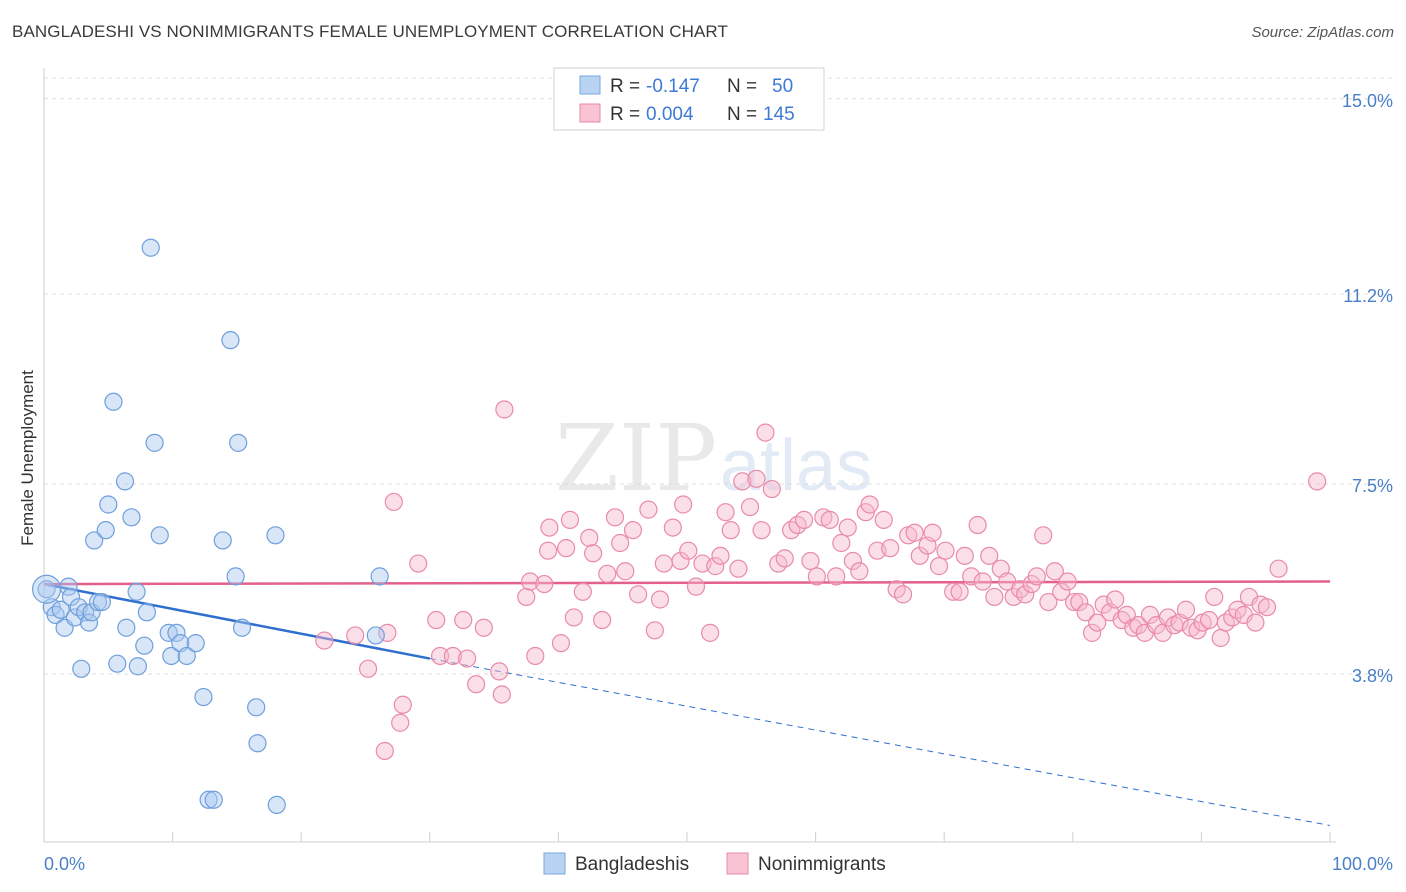 The width and height of the screenshot is (1406, 892). Describe the element at coordinates (64, 864) in the screenshot. I see `x-tick-label-min: 0.0%` at that location.